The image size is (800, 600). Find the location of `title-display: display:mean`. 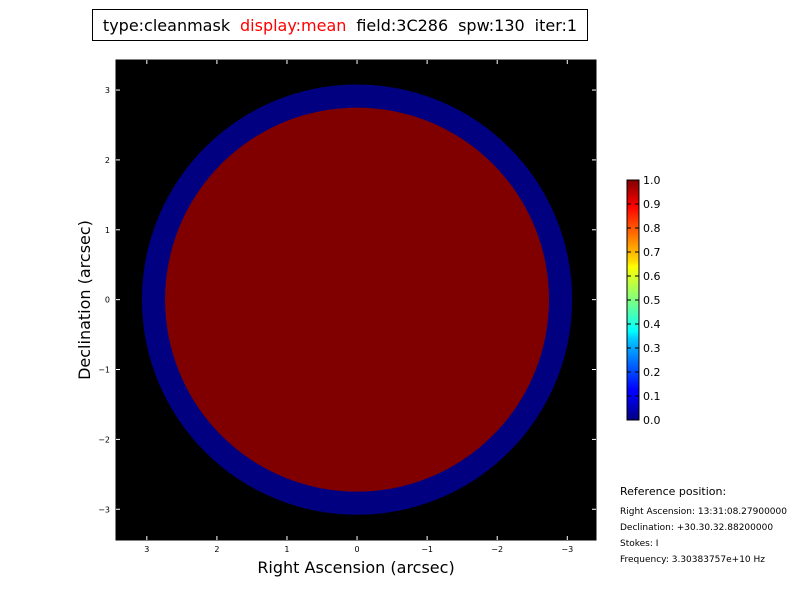

title-display: display:mean is located at coordinates (293, 25).